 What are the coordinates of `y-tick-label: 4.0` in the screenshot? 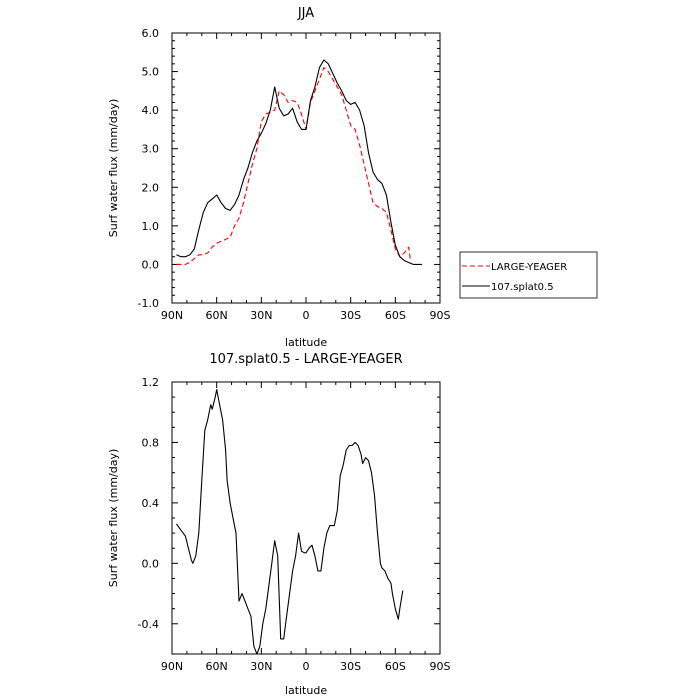 It's located at (151, 110).